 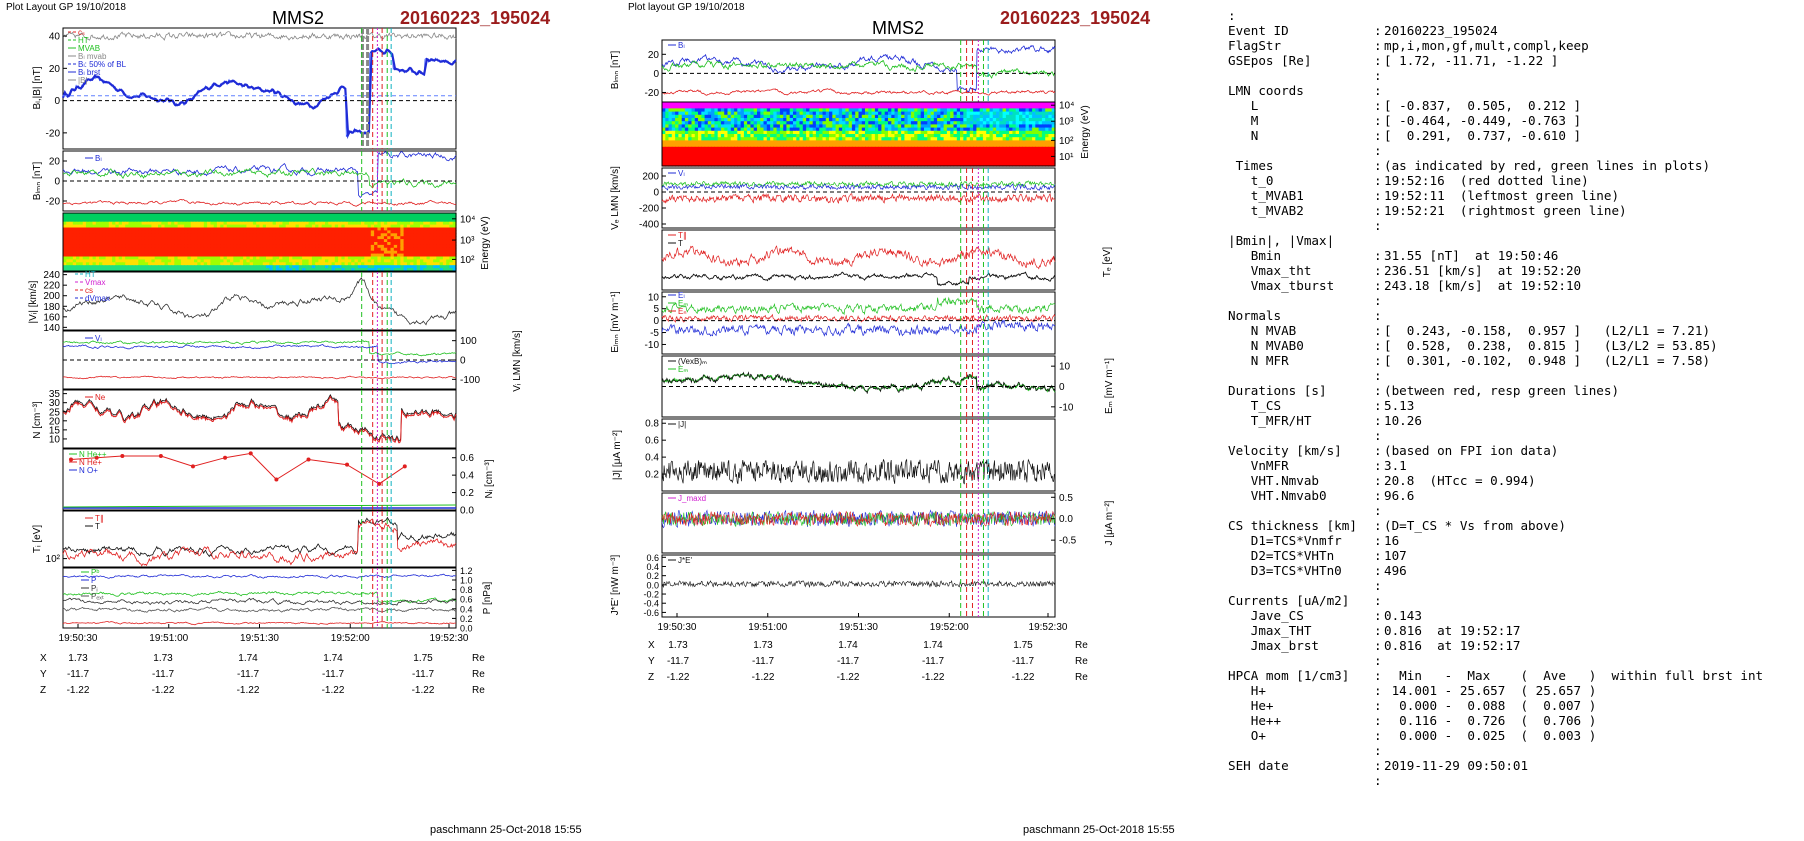 What do you see at coordinates (466, 619) in the screenshot?
I see `y-tick-label: 0.2` at bounding box center [466, 619].